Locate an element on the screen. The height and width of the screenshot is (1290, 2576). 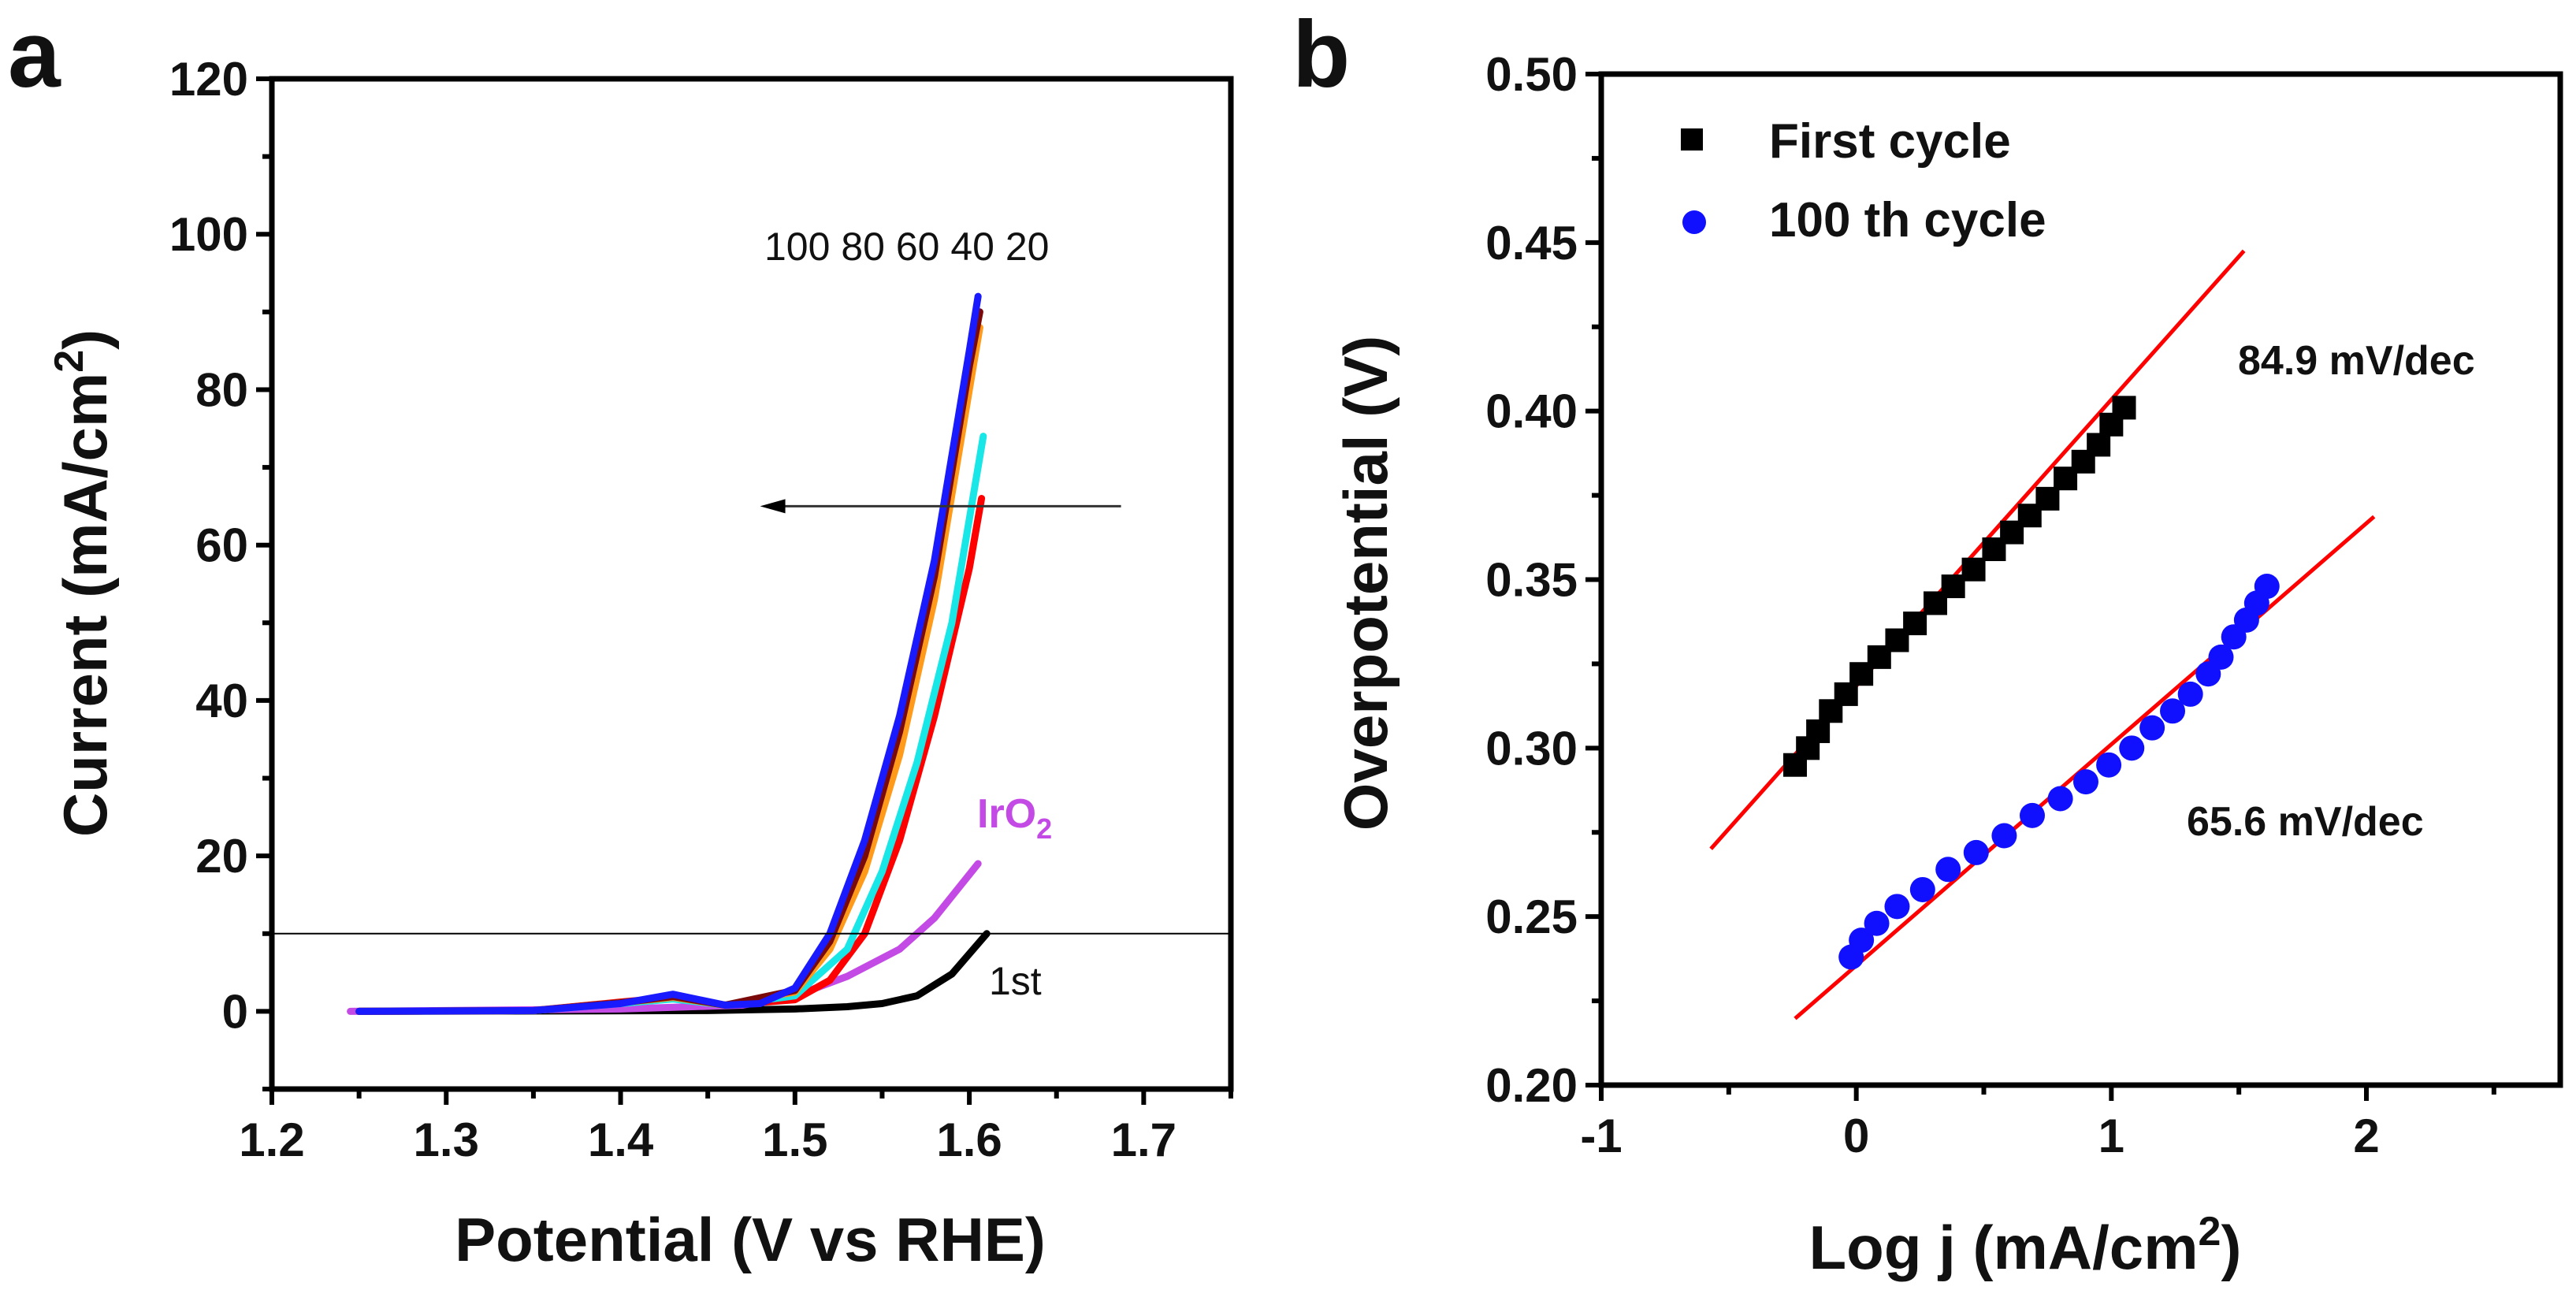
b-x-tick-label: -1 is located at coordinates (1601, 1136).